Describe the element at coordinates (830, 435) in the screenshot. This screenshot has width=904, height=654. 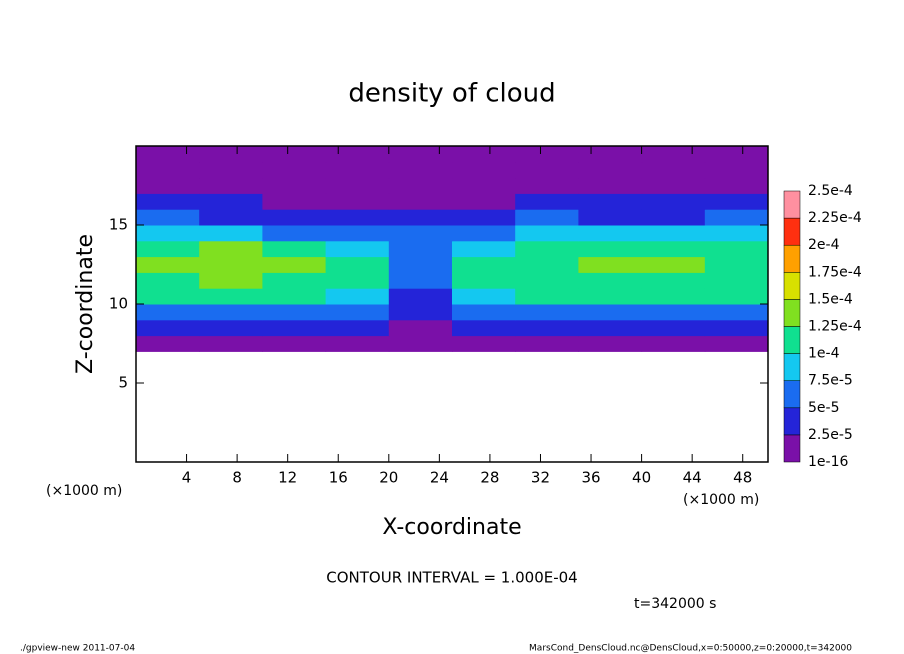
I see `colorbar-label: 2.5e-5` at that location.